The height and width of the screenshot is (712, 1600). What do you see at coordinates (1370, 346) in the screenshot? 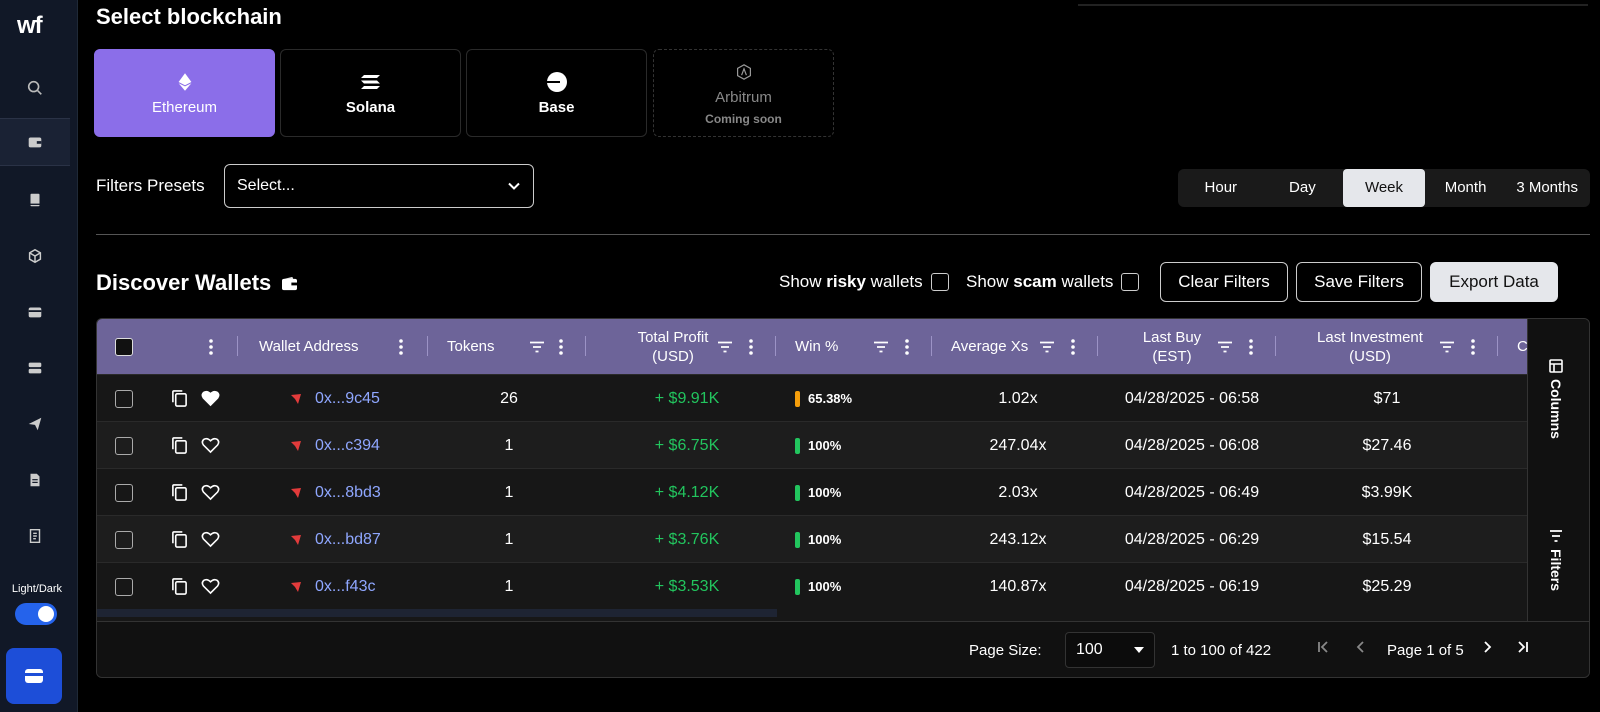
I see `header-last-investment: Last Investment (USD)` at bounding box center [1370, 346].